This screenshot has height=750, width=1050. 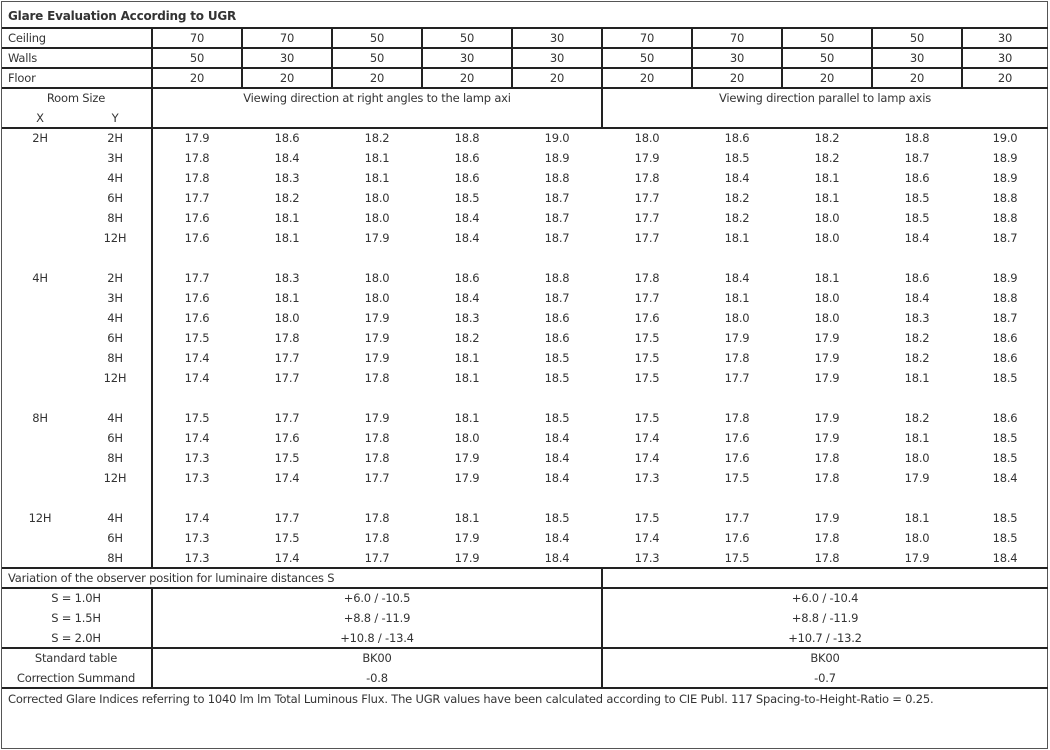 What do you see at coordinates (377, 598) in the screenshot?
I see `variation-right-angles: +6.0 / -10.5` at bounding box center [377, 598].